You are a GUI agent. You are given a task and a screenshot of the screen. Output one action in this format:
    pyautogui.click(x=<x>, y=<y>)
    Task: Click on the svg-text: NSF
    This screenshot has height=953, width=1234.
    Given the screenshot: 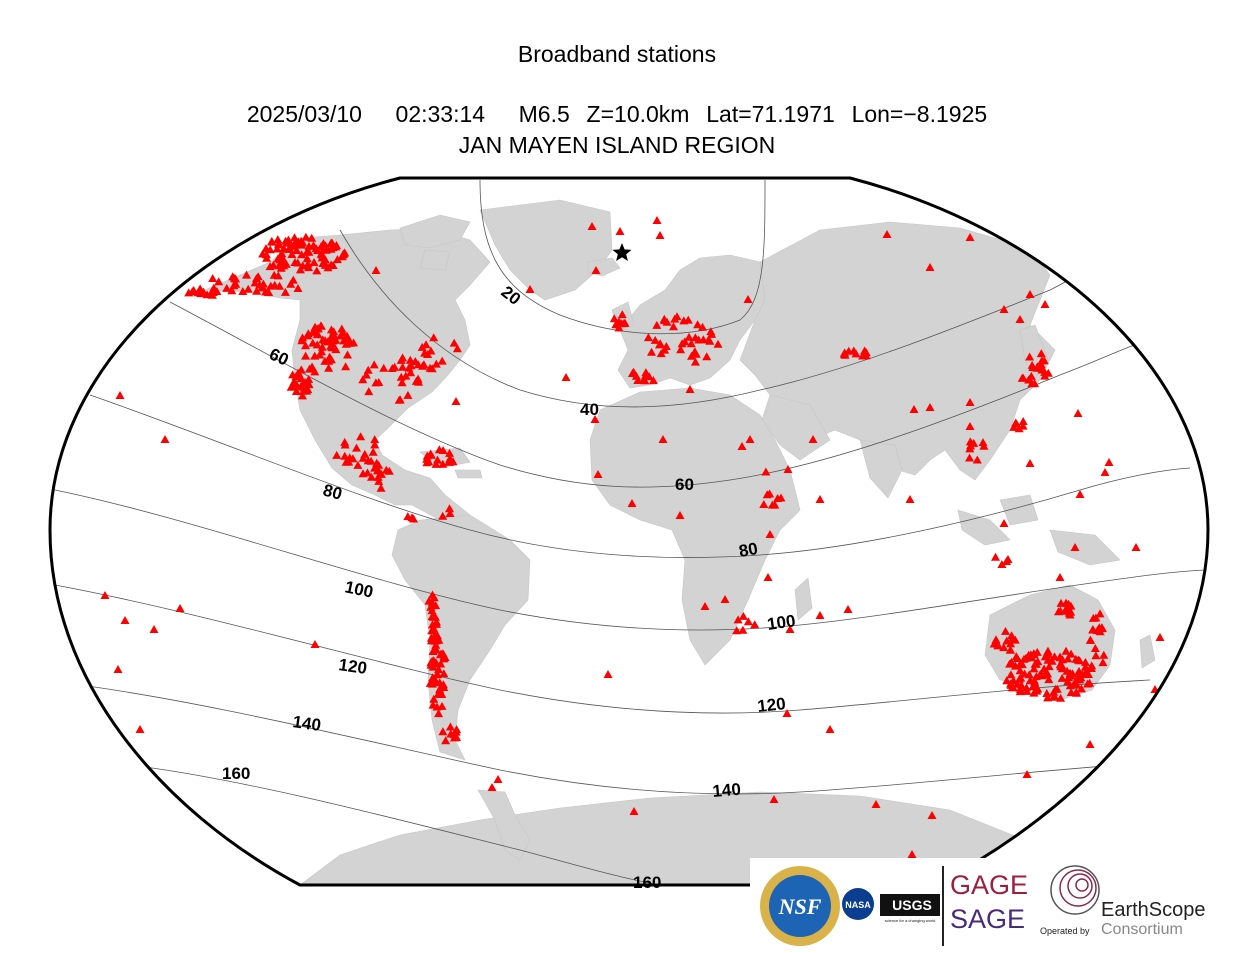 What is the action you would take?
    pyautogui.click(x=800, y=906)
    